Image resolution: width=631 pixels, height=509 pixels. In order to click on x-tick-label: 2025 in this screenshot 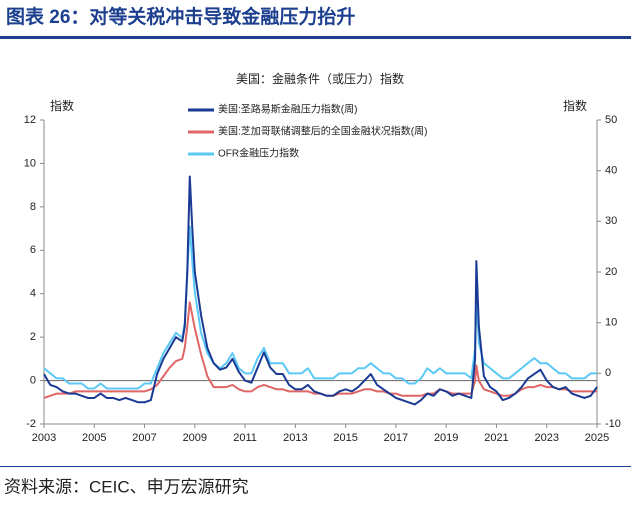, I will do `click(597, 438)`.